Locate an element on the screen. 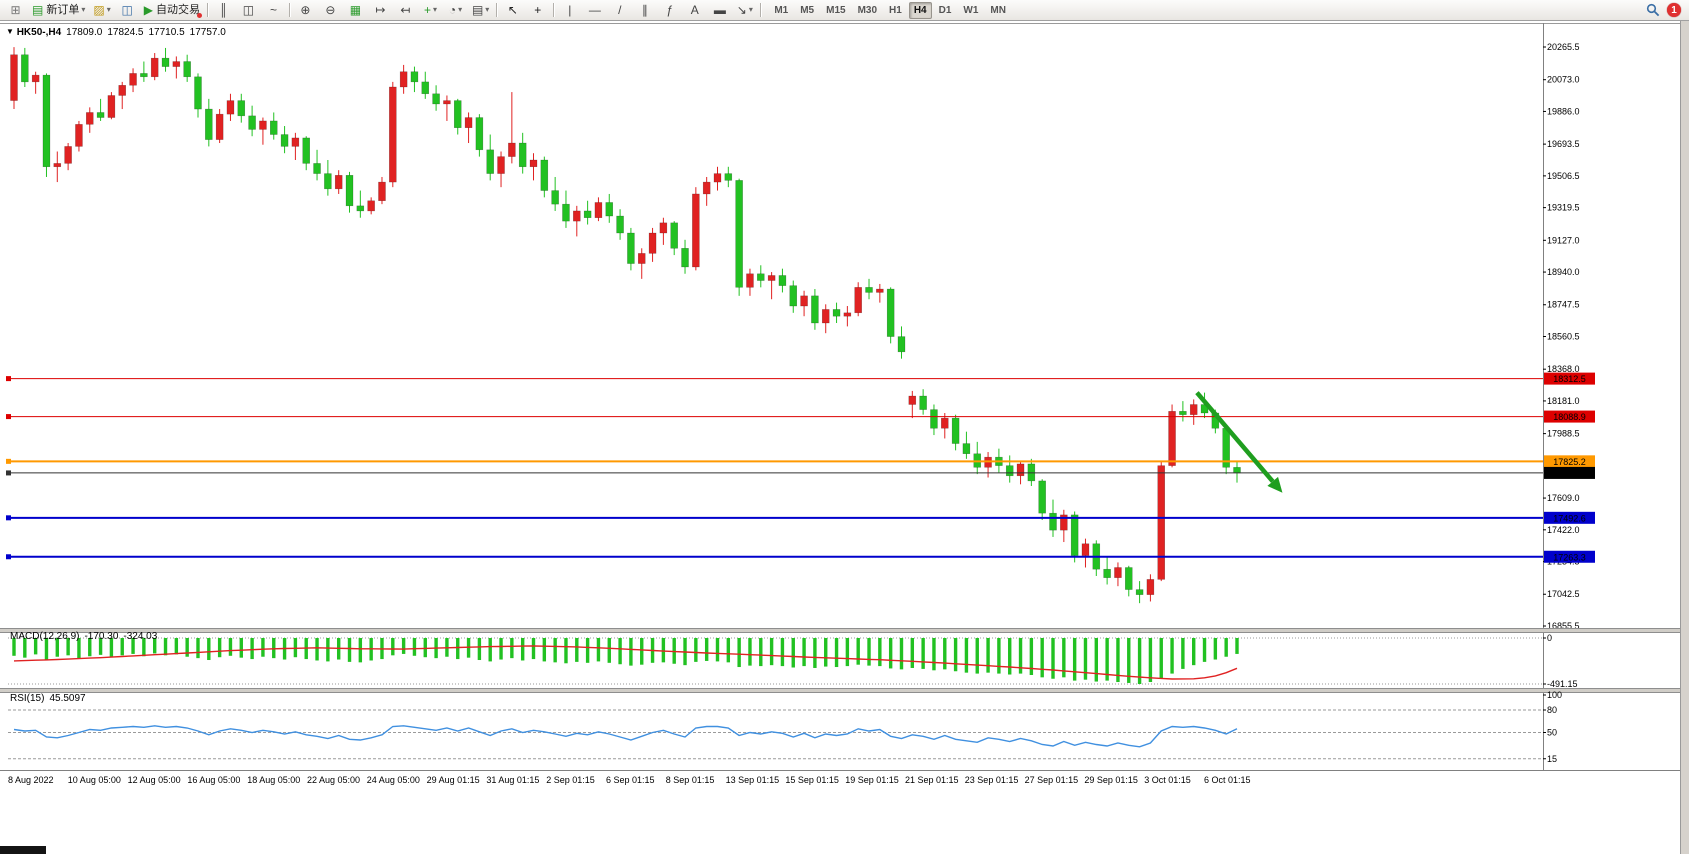  zoom-out-icon: ⊖ is located at coordinates (330, 10).